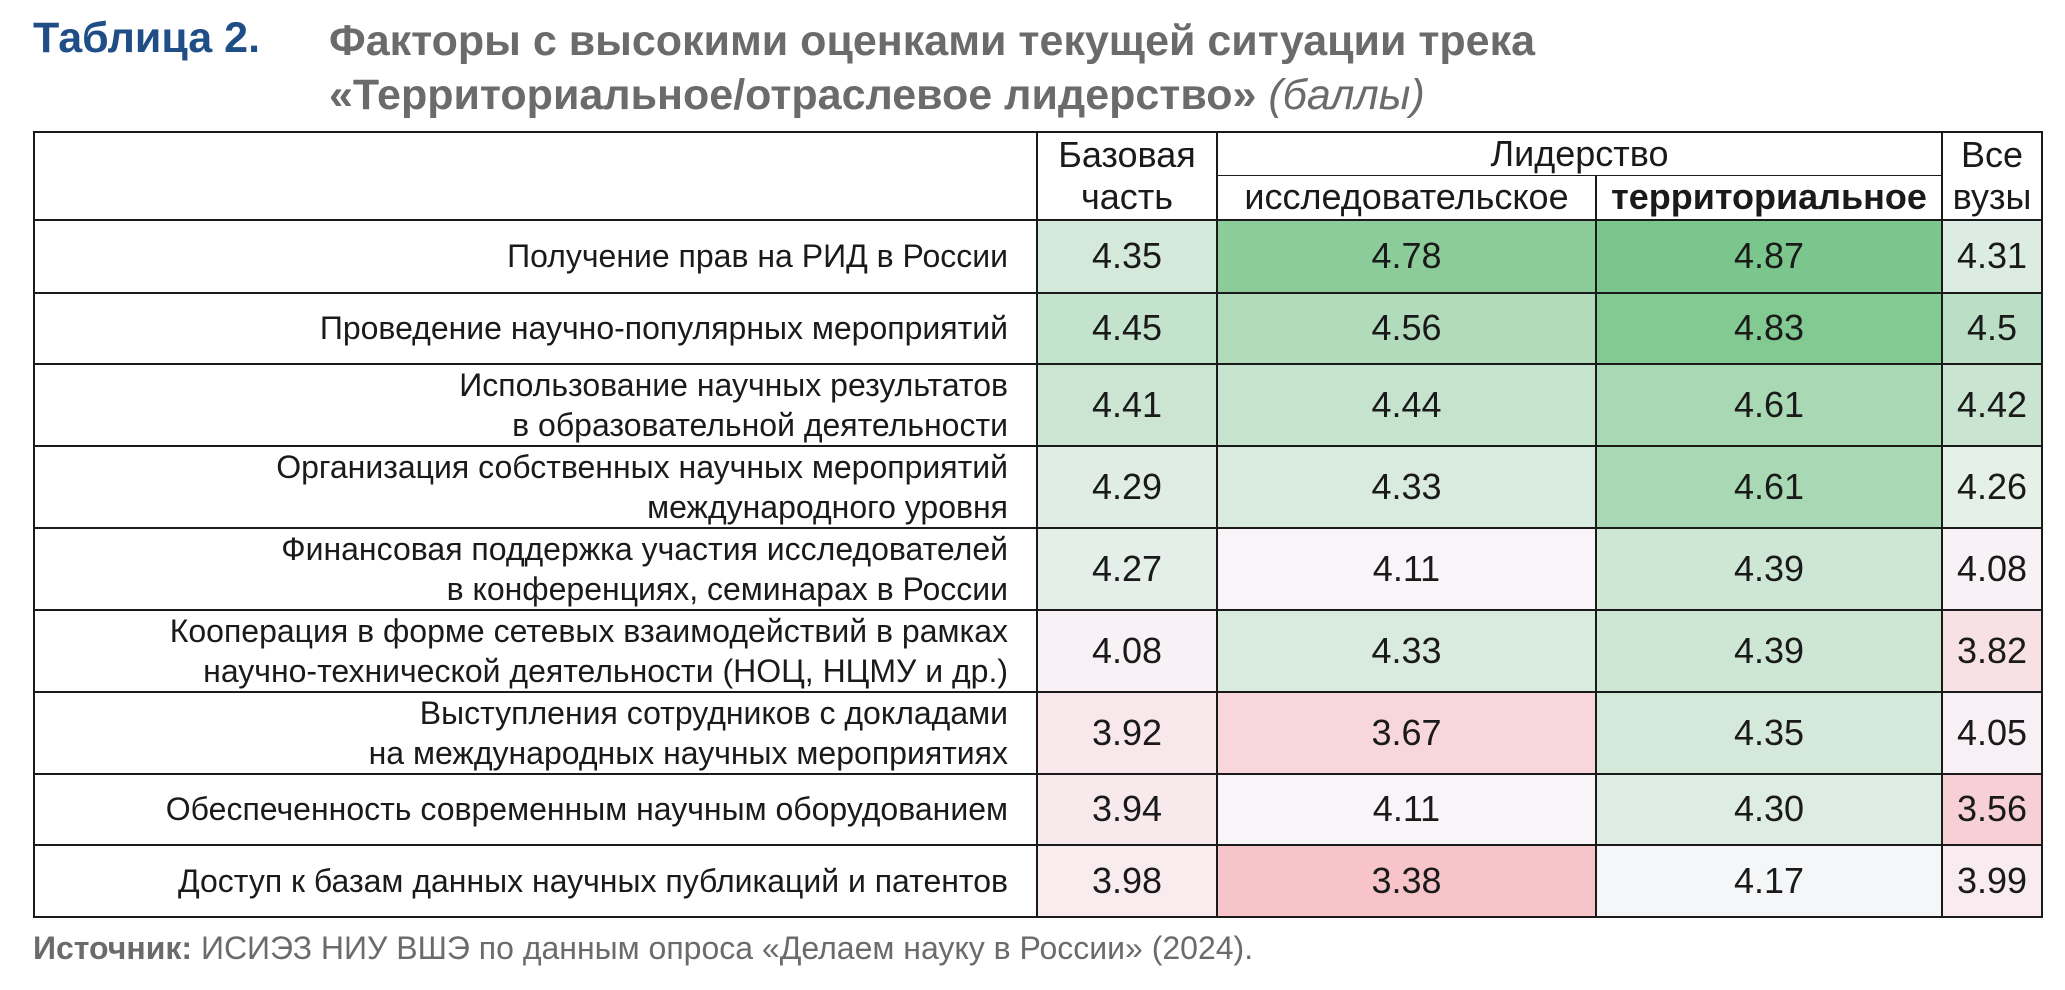 This screenshot has width=2065, height=990. I want to click on territorial-value: 4.87, so click(1769, 256).